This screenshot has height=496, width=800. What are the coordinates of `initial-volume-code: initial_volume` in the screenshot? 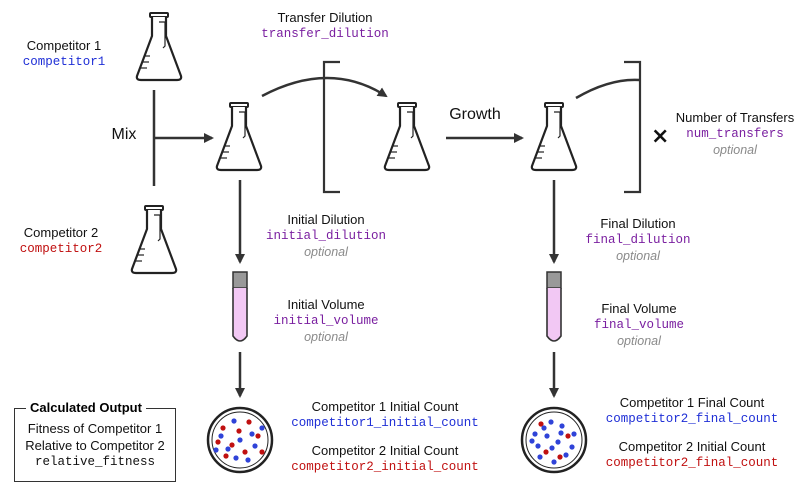 It's located at (326, 321).